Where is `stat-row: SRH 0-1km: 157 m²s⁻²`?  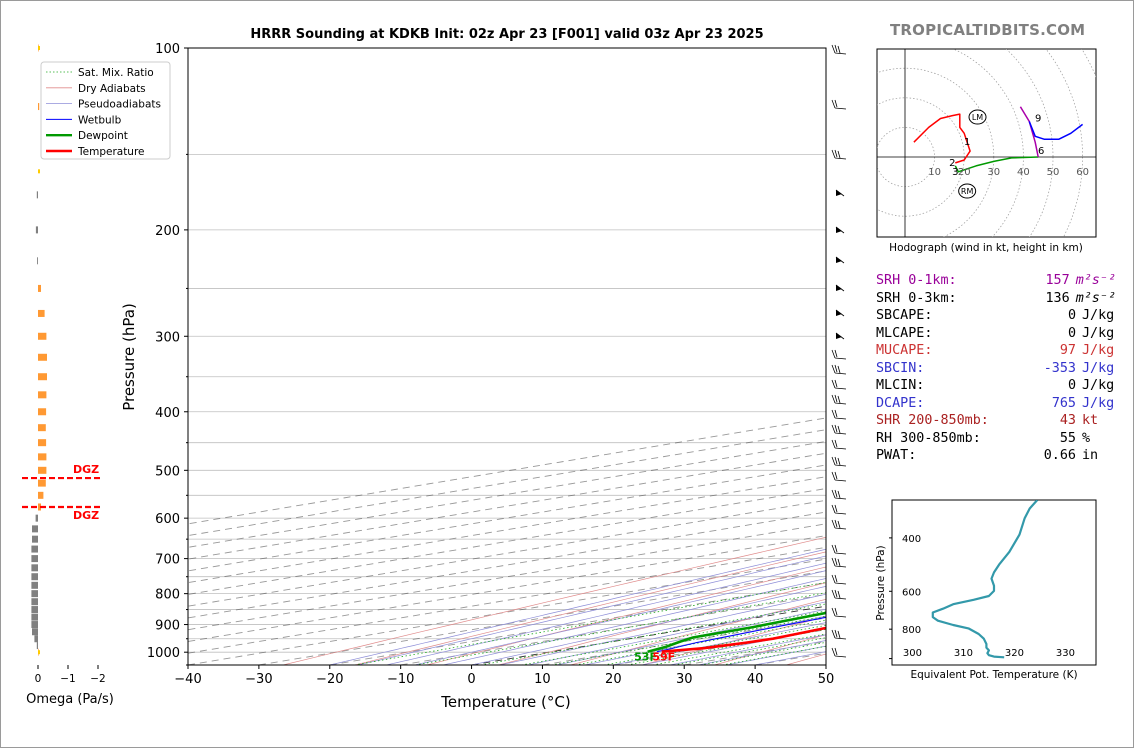
stat-row: SRH 0-1km: 157 m²s⁻² is located at coordinates (996, 281).